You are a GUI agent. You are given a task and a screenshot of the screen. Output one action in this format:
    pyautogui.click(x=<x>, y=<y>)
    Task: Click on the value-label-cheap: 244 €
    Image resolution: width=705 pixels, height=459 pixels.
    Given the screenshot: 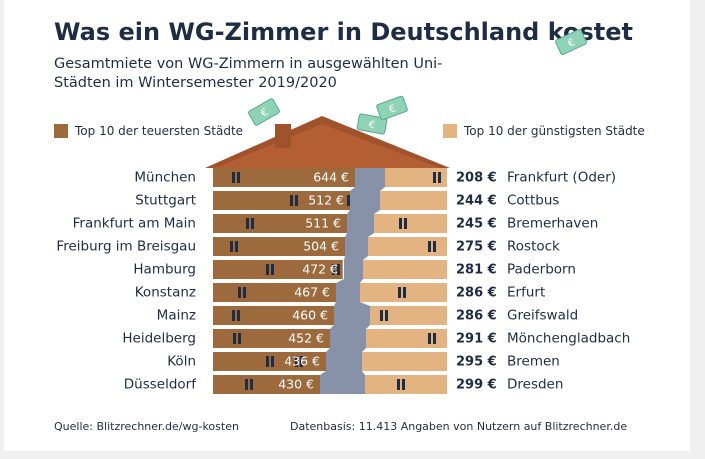 What is the action you would take?
    pyautogui.click(x=476, y=201)
    